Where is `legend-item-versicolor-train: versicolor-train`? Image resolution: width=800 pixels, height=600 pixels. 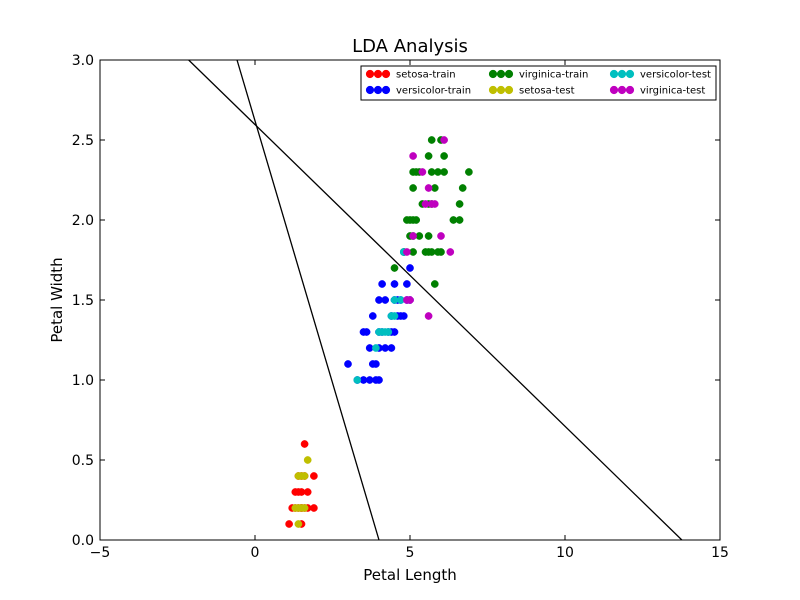 legend-item-versicolor-train: versicolor-train is located at coordinates (418, 91).